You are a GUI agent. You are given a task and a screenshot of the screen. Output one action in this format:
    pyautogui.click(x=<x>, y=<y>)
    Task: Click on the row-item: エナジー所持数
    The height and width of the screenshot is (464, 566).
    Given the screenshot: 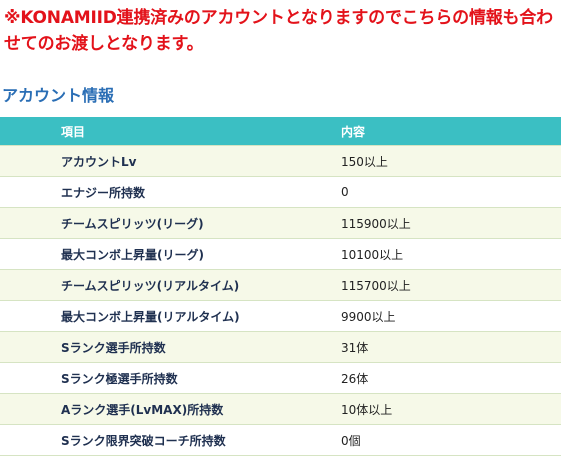 What is the action you would take?
    pyautogui.click(x=170, y=192)
    